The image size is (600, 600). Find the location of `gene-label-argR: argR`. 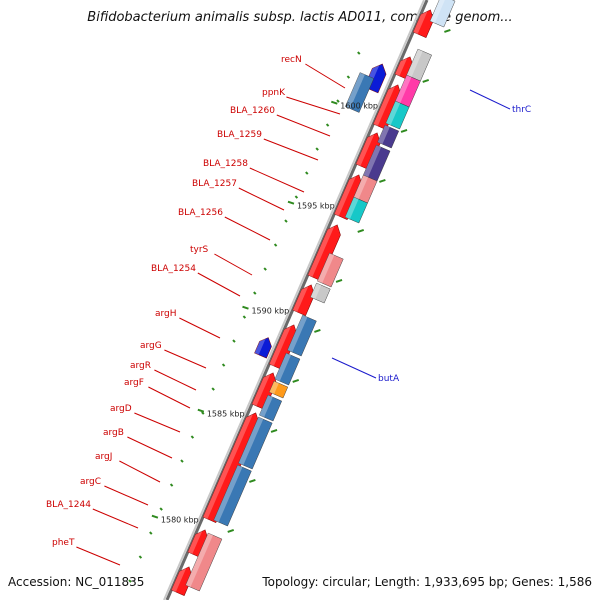

gene-label-argR: argR is located at coordinates (163, 376).